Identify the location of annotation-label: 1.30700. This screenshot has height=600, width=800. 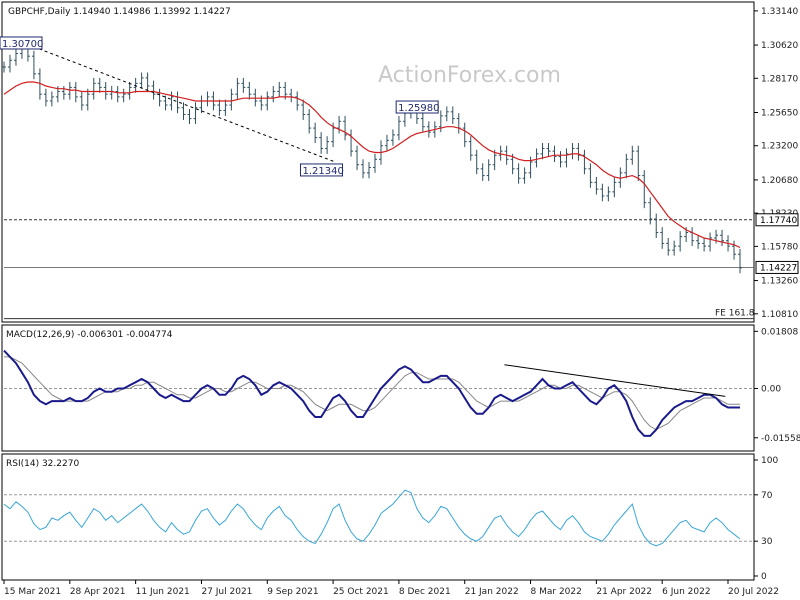
(22, 44).